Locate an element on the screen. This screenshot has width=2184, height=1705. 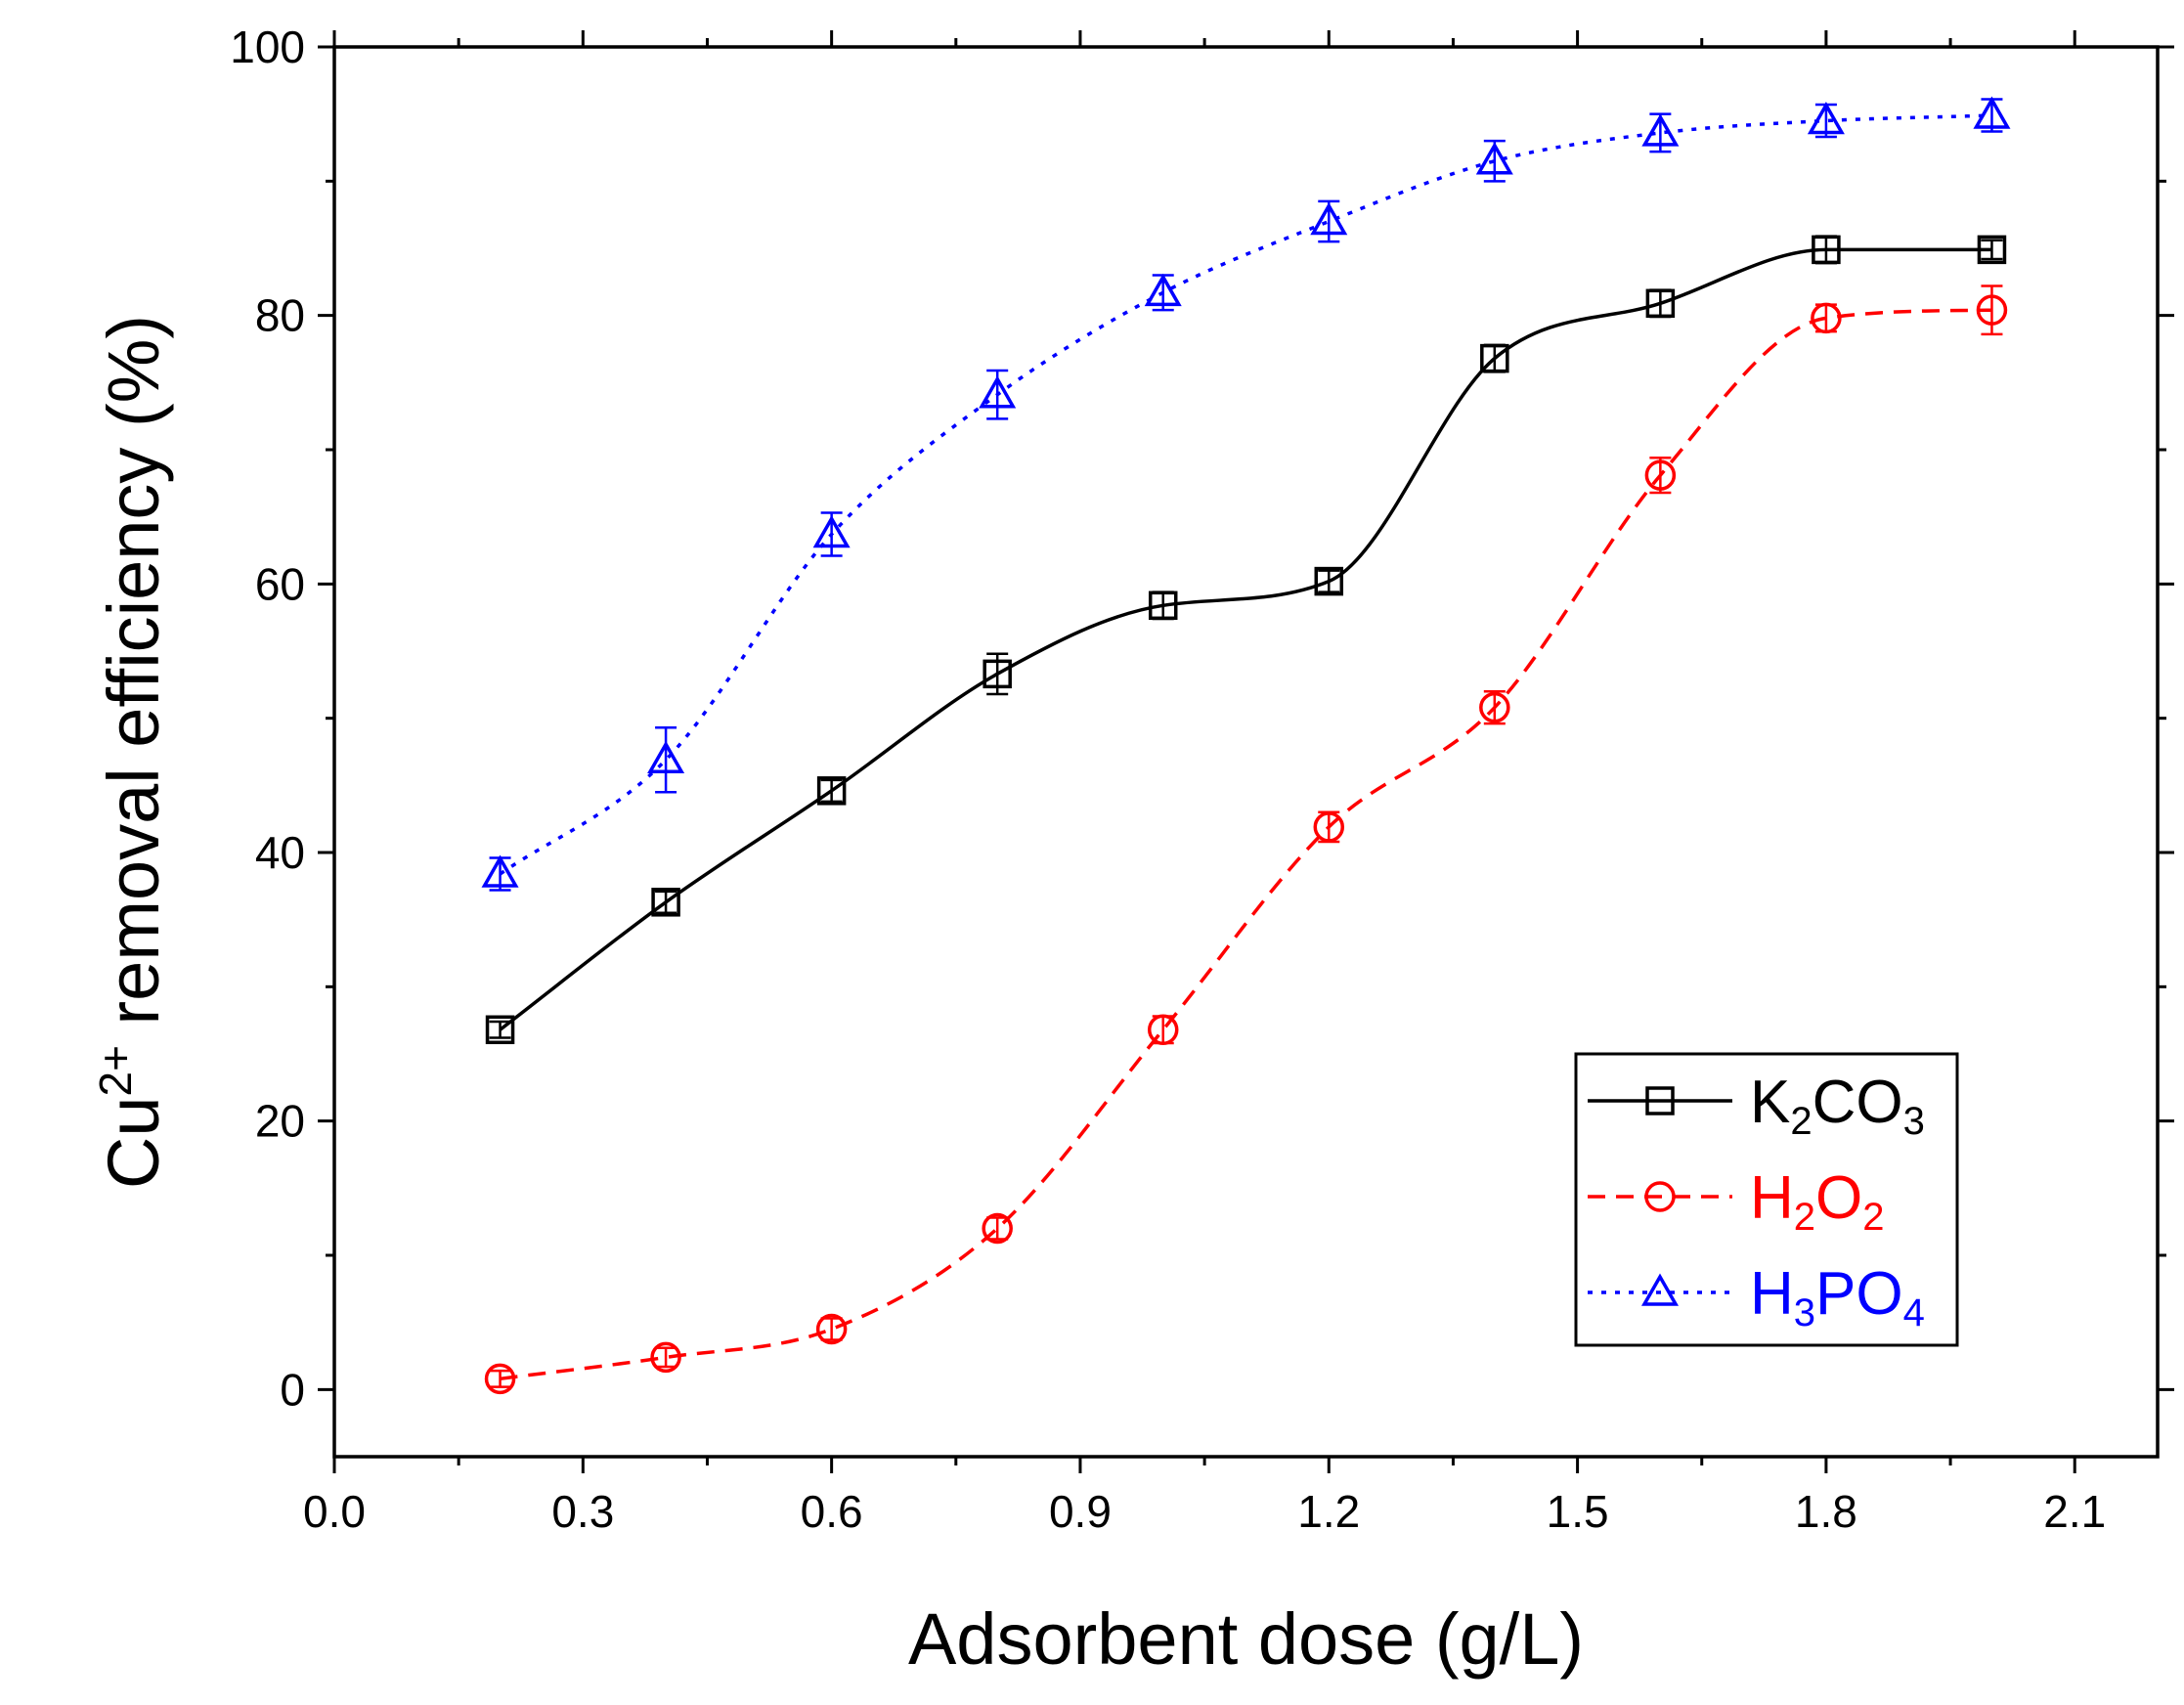
legend-entry-k2co3: K2CO3 is located at coordinates (1756, 1106).